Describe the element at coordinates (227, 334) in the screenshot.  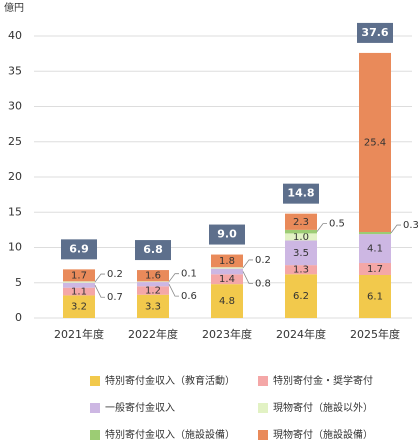
I see `x-tick-label: 2023年度` at that location.